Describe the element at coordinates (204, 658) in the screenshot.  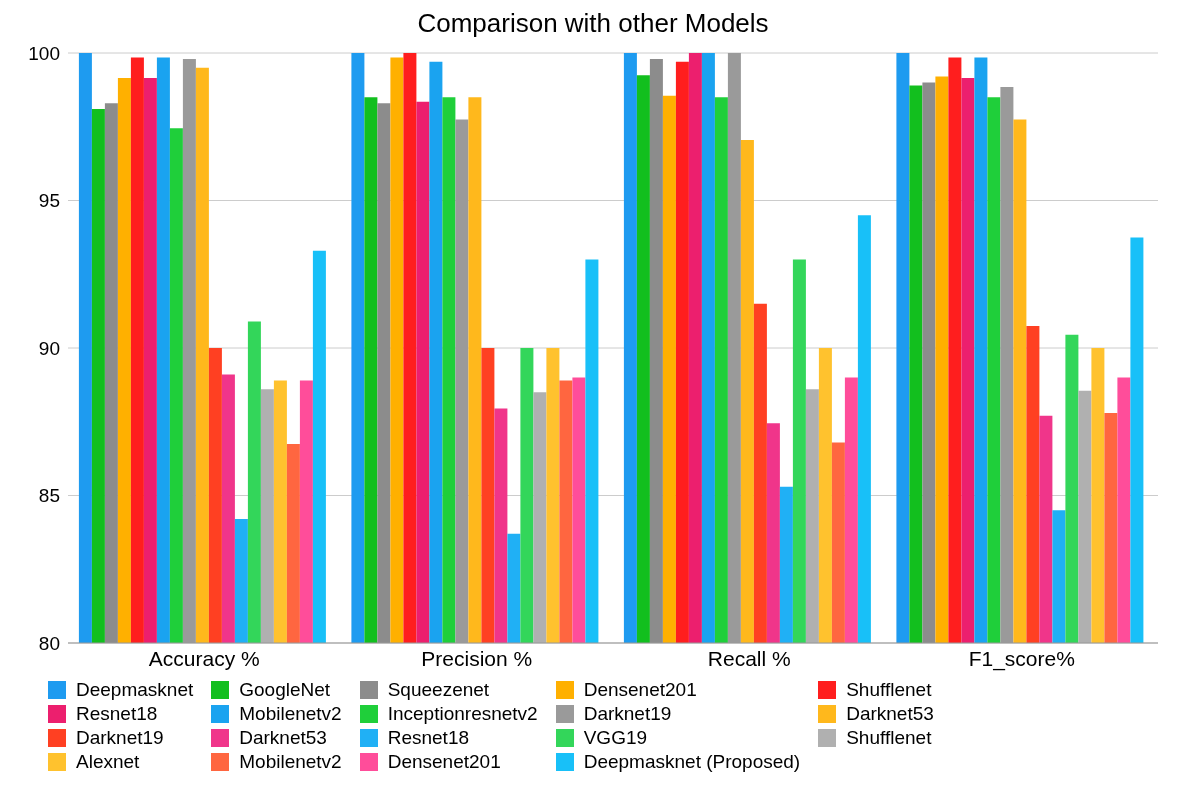
I see `x-tick-label: Accuracy %` at that location.